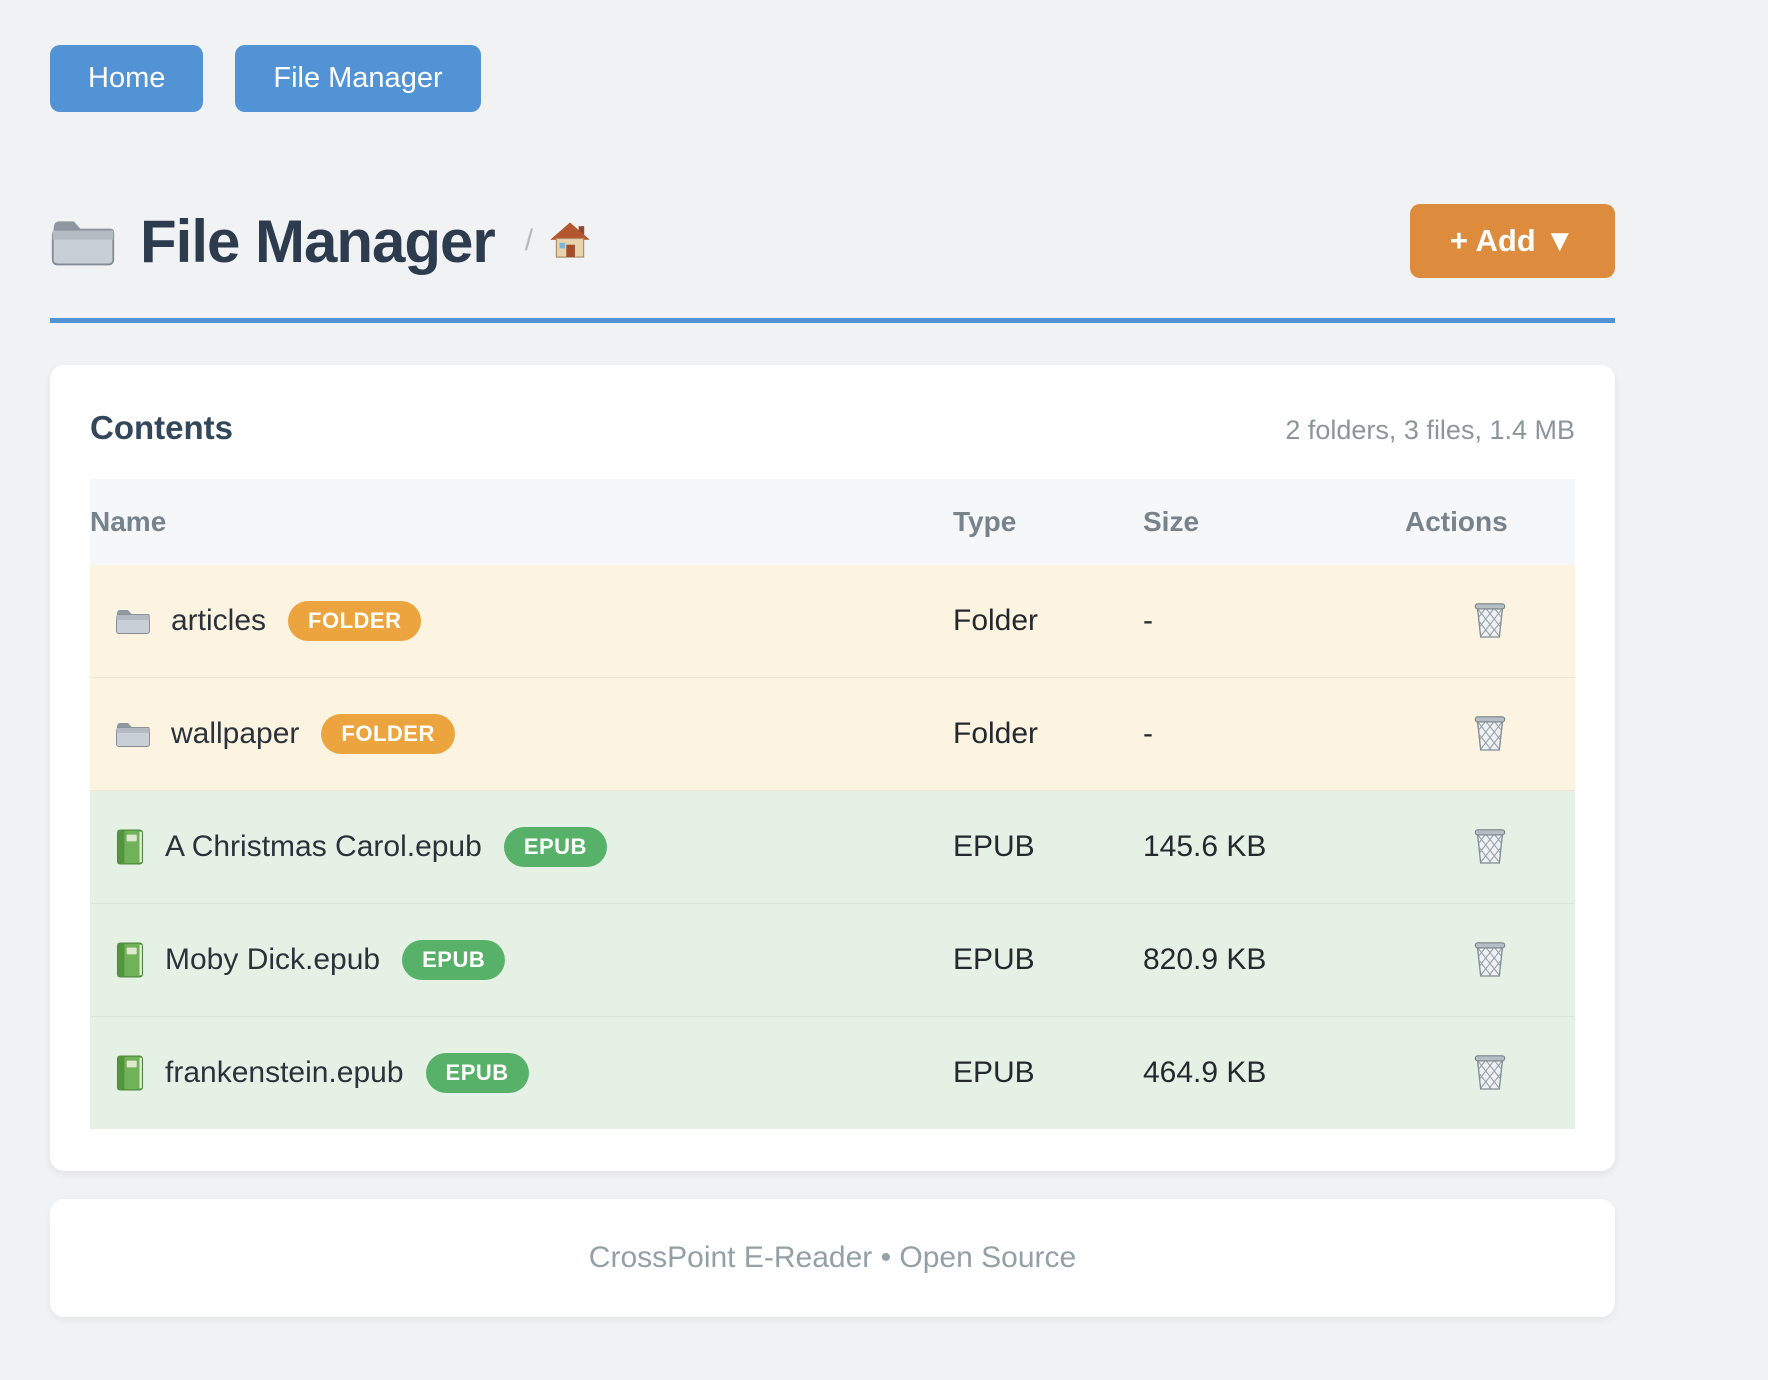 The image size is (1768, 1380). What do you see at coordinates (832, 320) in the screenshot?
I see `header-divider` at bounding box center [832, 320].